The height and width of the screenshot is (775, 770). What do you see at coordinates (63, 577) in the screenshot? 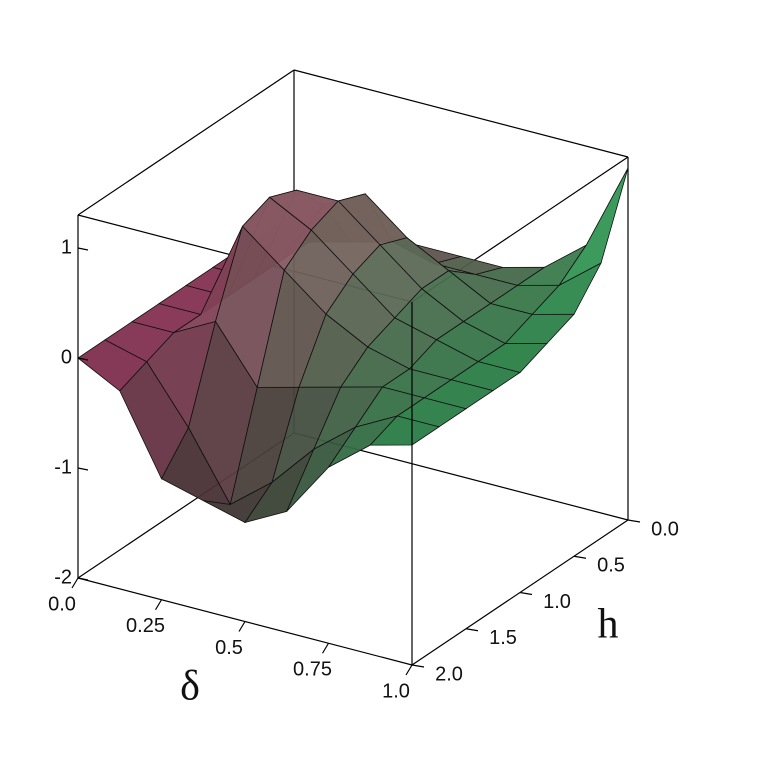
I see `z-tick-label: -2` at bounding box center [63, 577].